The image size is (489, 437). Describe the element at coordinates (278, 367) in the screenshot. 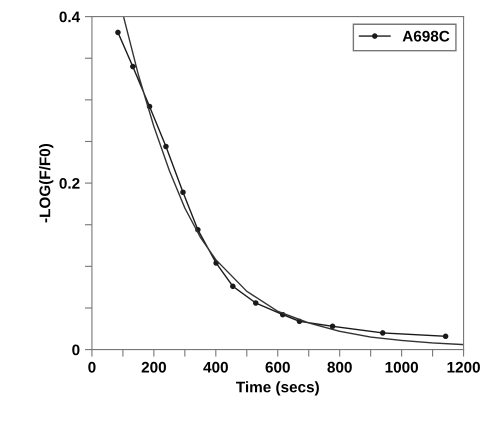

I see `x-tick-label: 600` at that location.